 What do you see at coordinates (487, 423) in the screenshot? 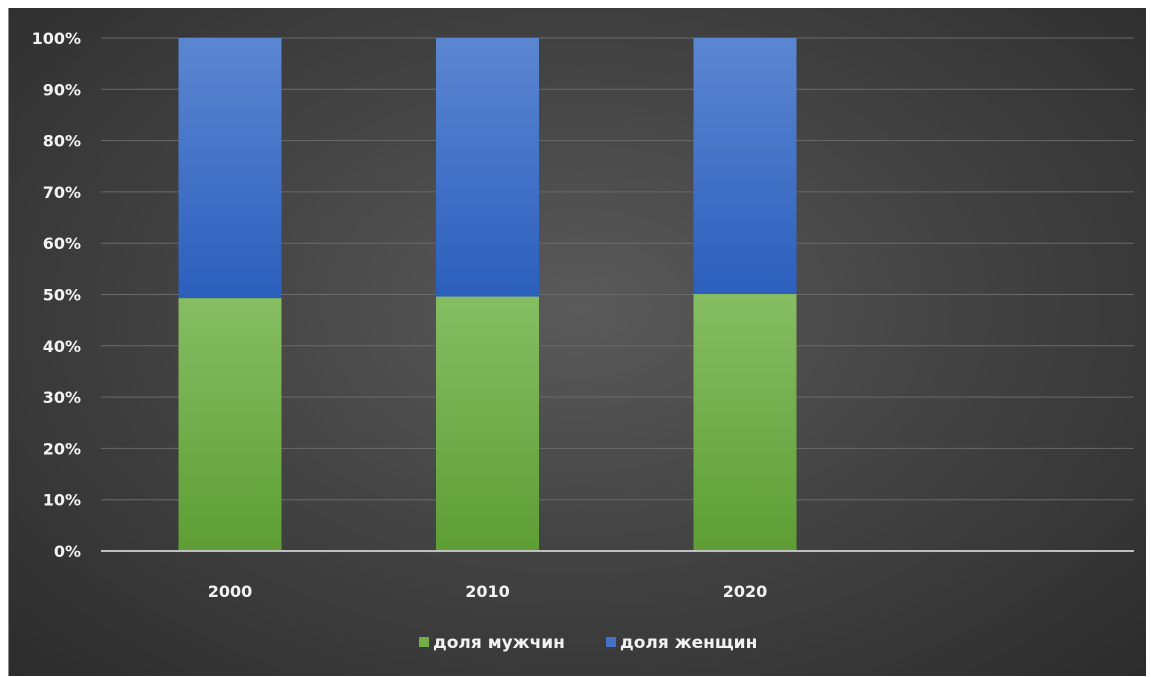
I see `bar-segment-men-2010` at bounding box center [487, 423].